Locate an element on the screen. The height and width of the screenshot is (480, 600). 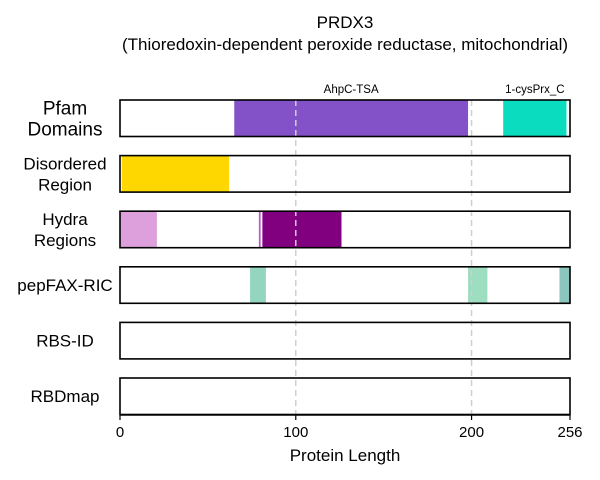
track-label: Pfam is located at coordinates (65, 108).